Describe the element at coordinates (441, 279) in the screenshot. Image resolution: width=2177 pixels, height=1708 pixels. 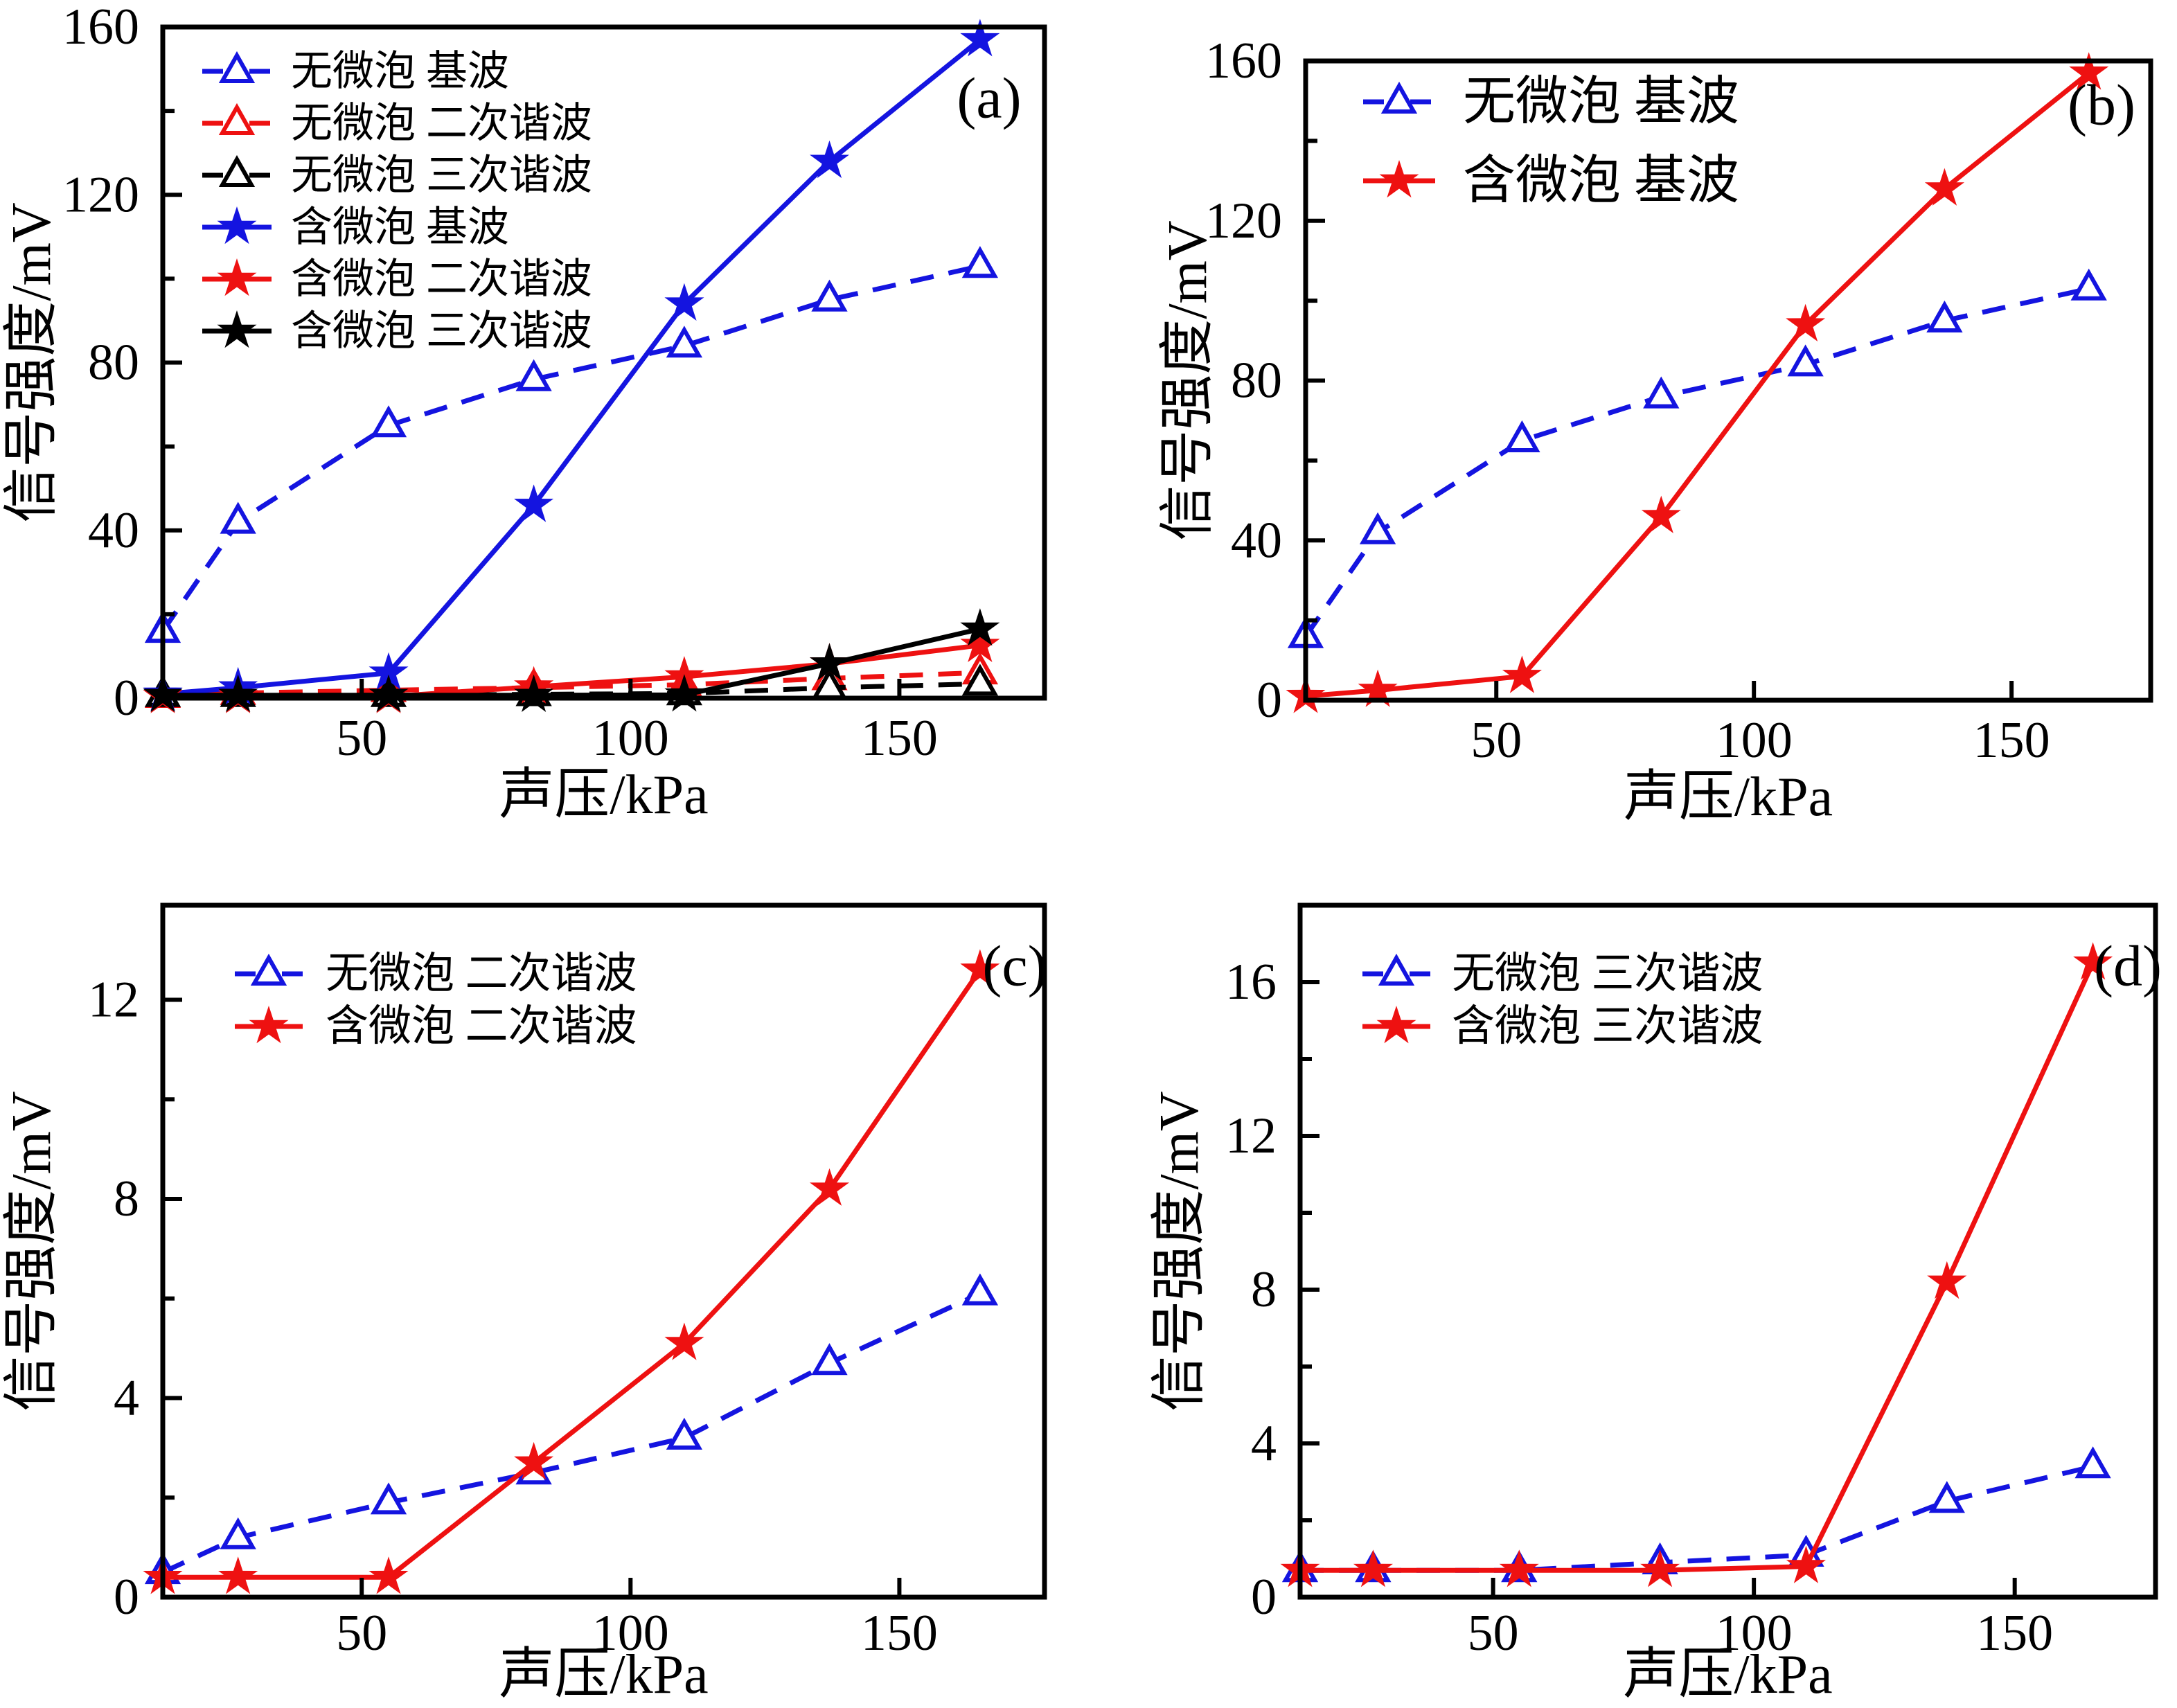
I see `legend-label: 含微泡 二次谐波` at that location.